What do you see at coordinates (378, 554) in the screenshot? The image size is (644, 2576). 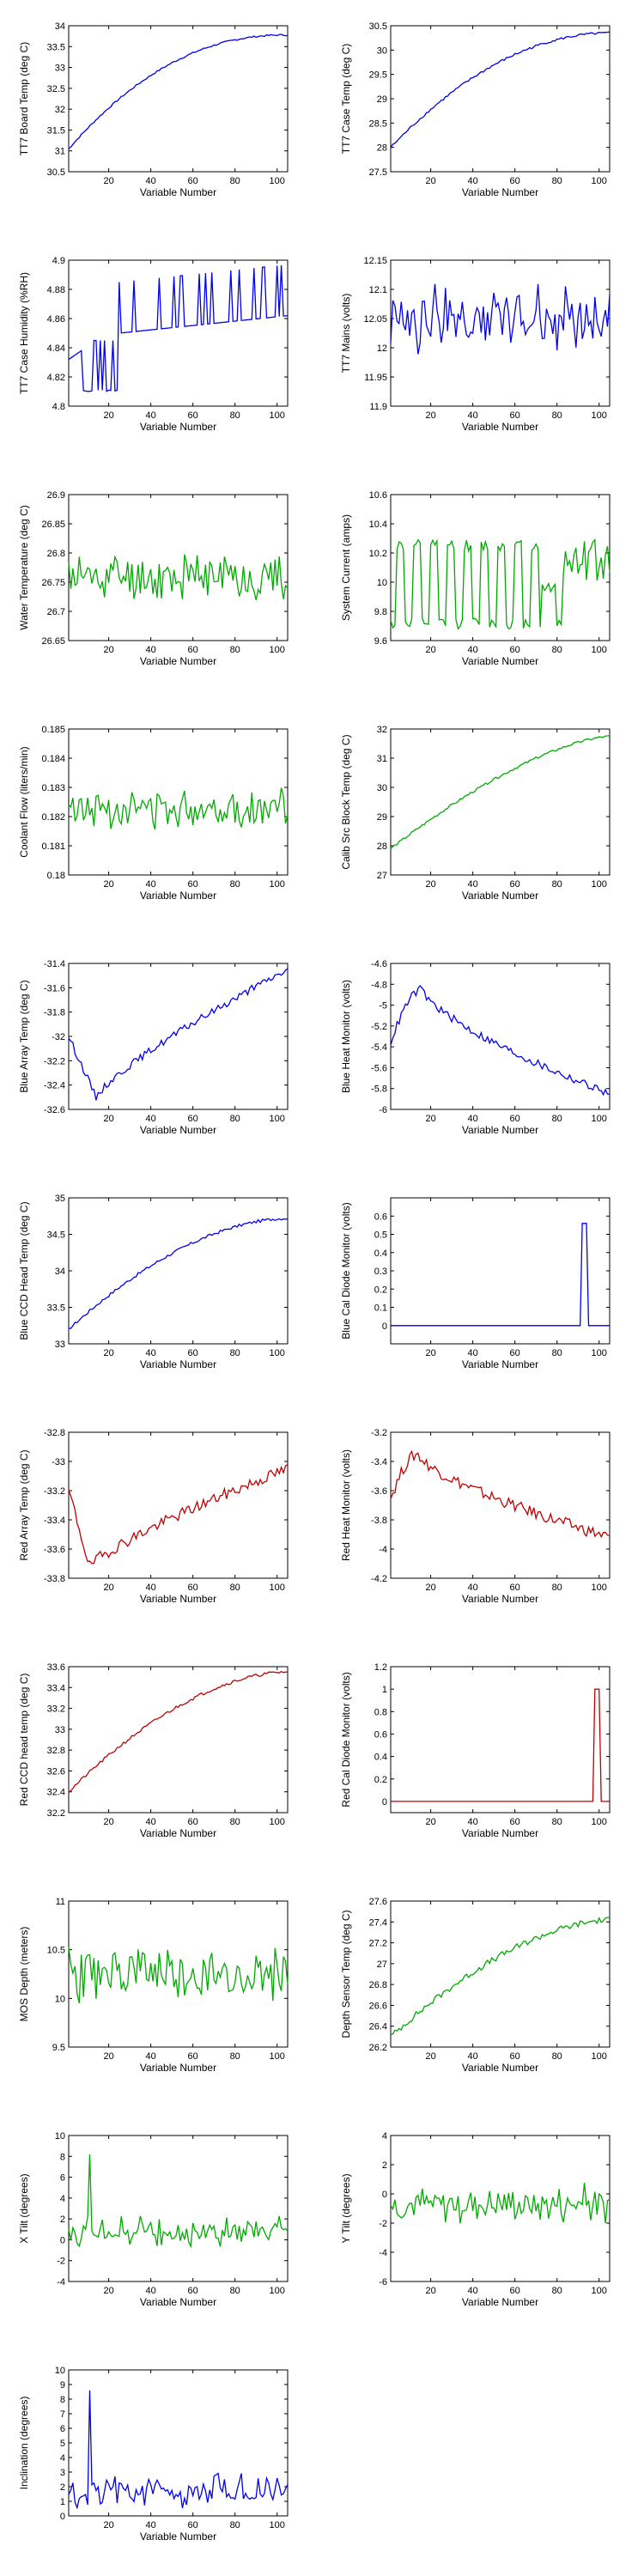 I see `y-tick-label: 10.2` at bounding box center [378, 554].